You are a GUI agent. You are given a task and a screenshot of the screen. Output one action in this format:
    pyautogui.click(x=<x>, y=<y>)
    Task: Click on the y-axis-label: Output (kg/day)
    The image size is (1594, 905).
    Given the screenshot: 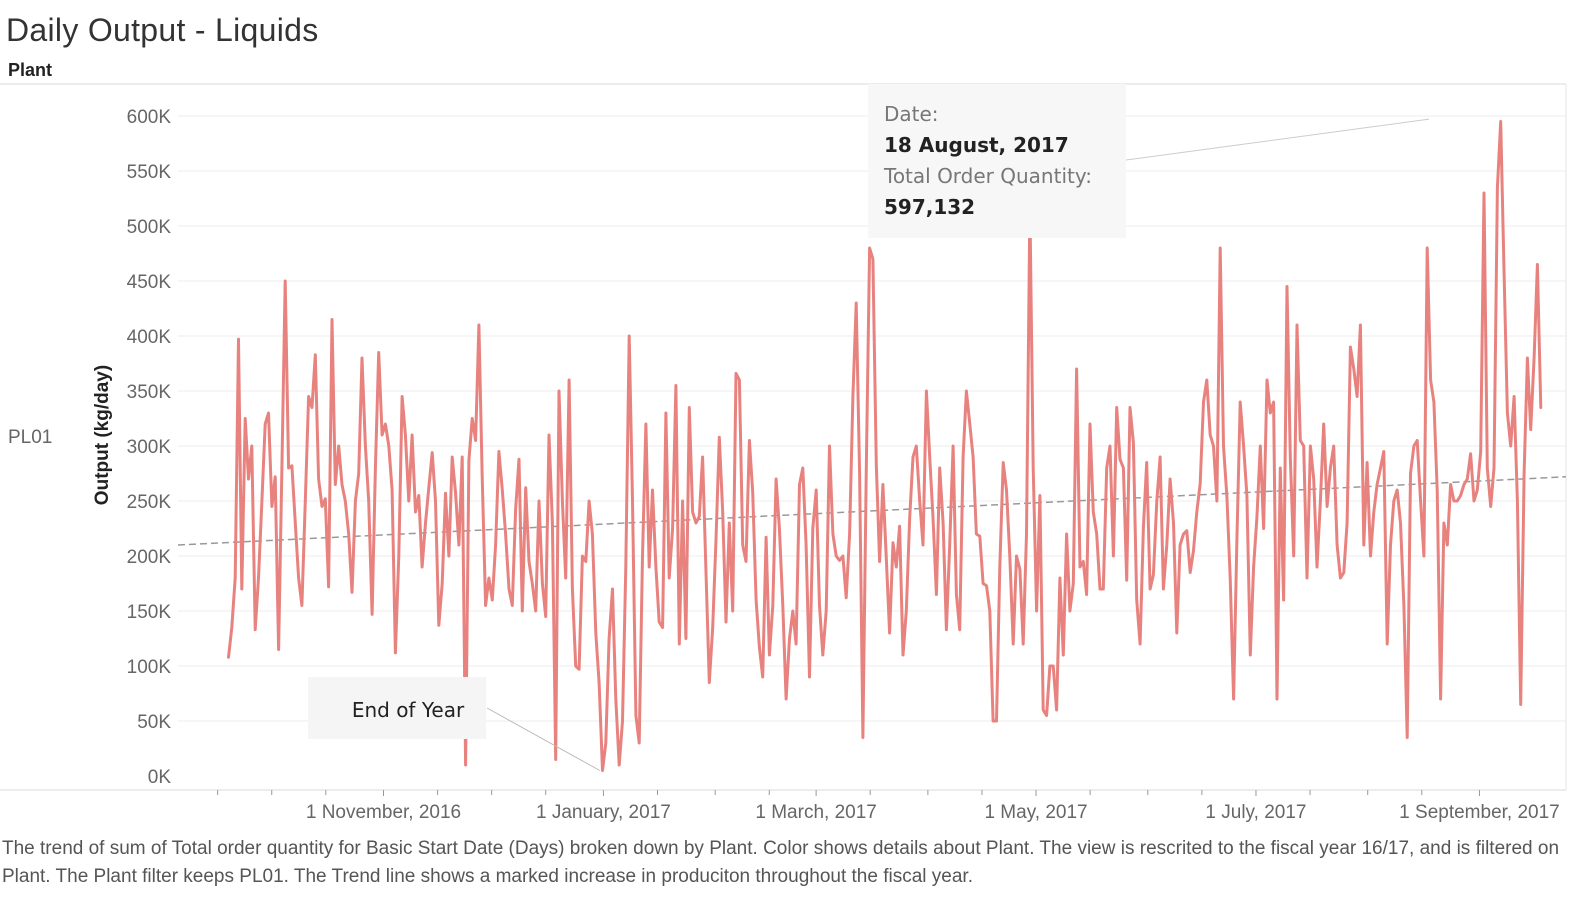 What is the action you would take?
    pyautogui.click(x=102, y=435)
    